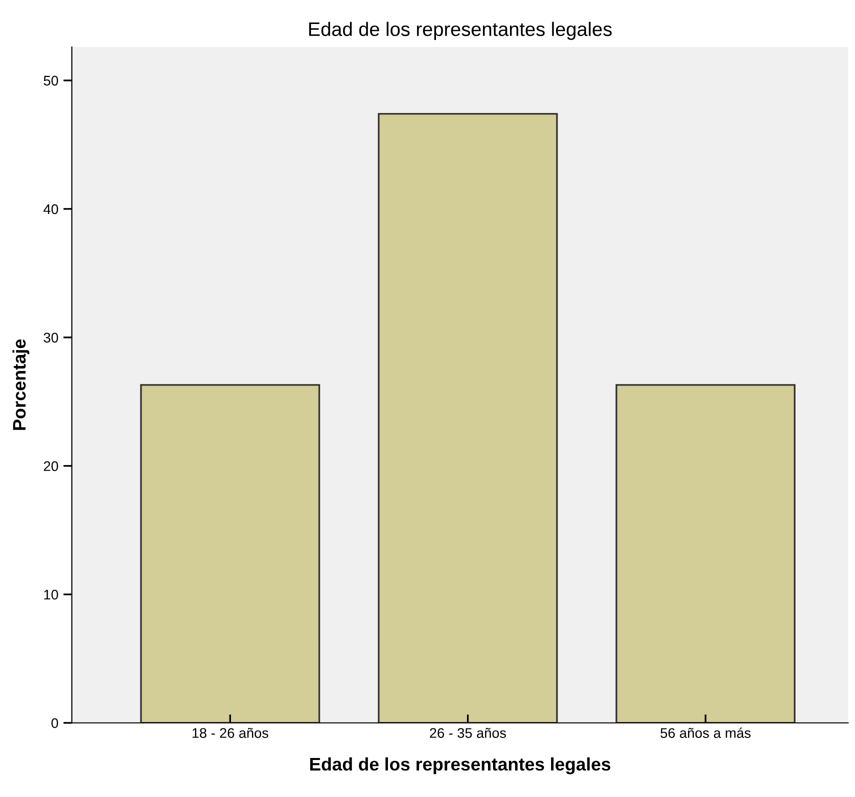 This screenshot has height=797, width=855. I want to click on y-axis-title: Porcentaje, so click(21, 384).